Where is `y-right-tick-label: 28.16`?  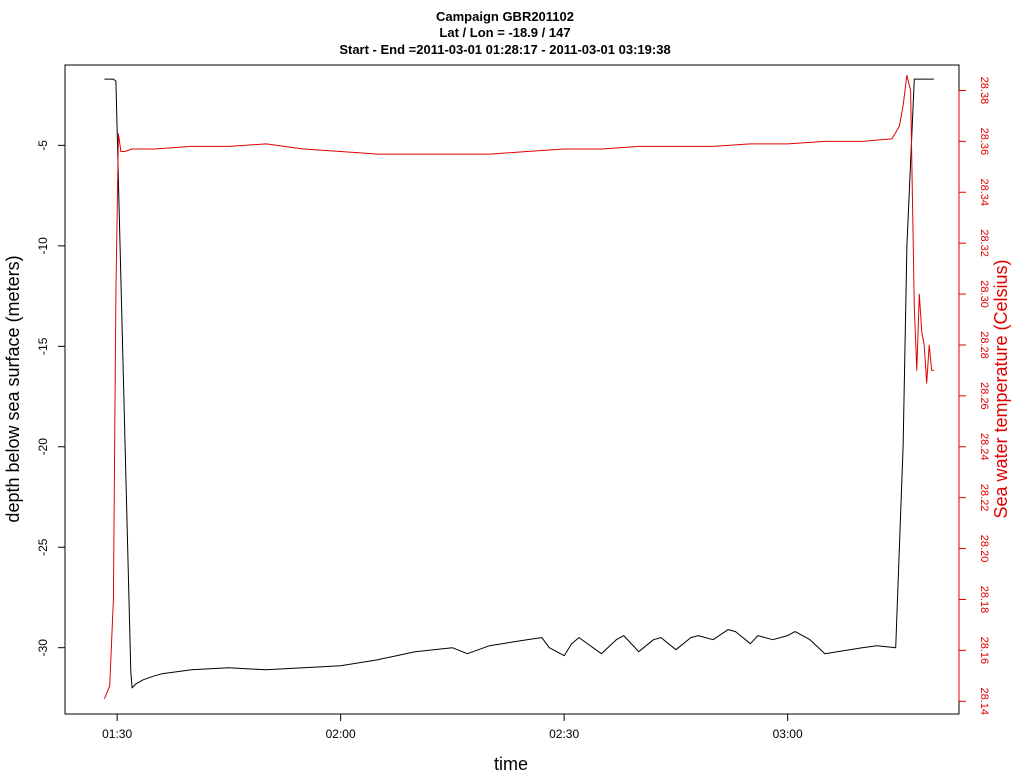 y-right-tick-label: 28.16 is located at coordinates (984, 651).